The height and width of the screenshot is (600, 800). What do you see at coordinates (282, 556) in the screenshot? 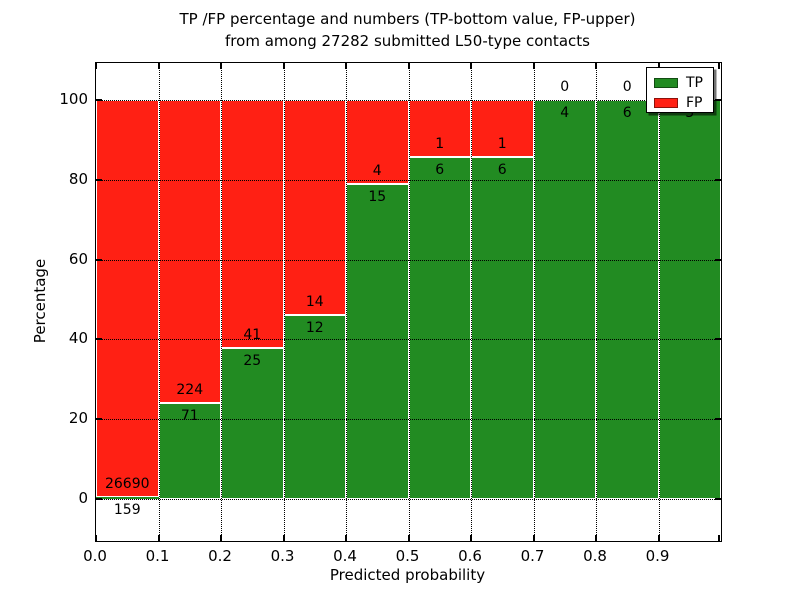
I see `x-tick-label: 0.3` at bounding box center [282, 556].